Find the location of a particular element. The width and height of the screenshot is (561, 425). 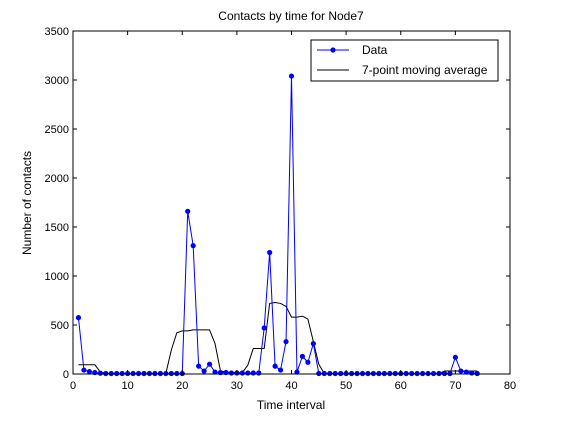

y-tick-label: 1000 is located at coordinates (57, 277).